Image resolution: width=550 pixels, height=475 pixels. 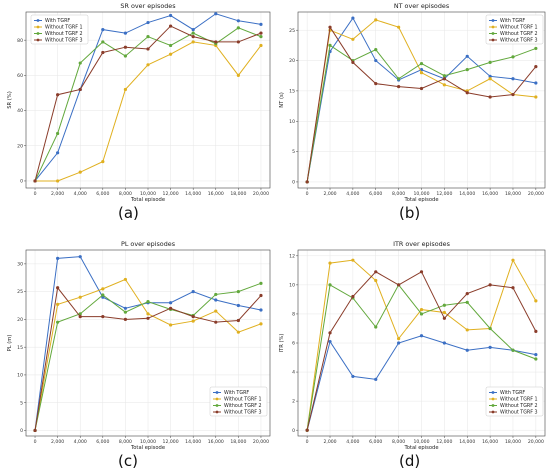 I want to click on y-tick-label: 5, so click(x=21, y=403).